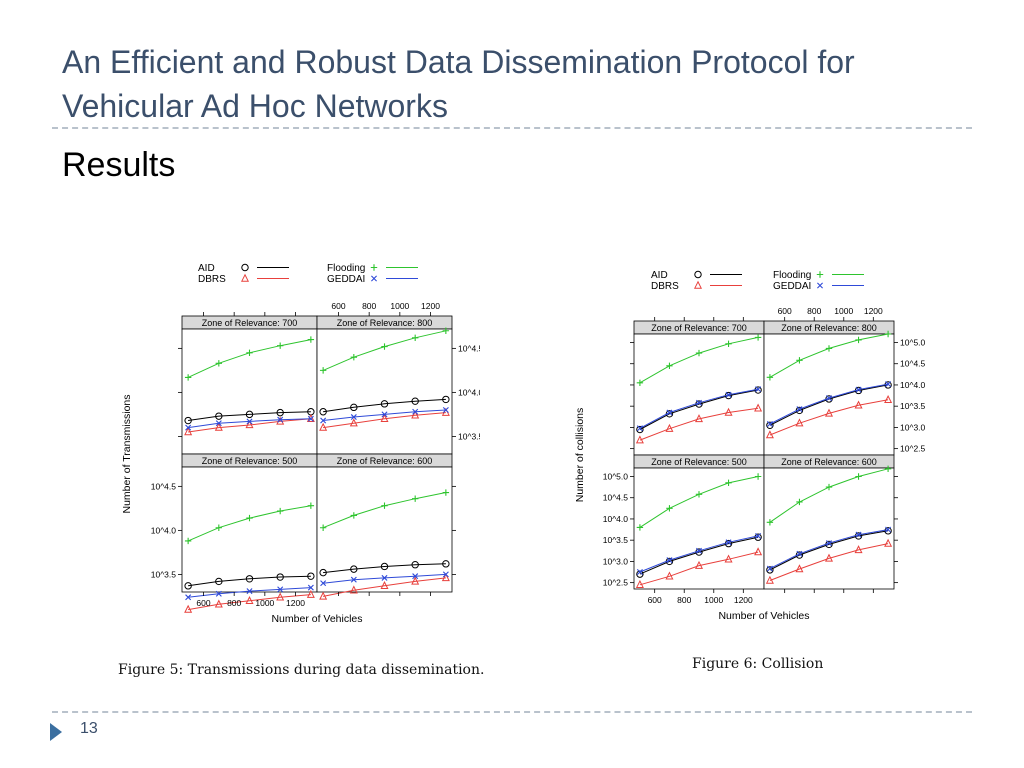  Describe the element at coordinates (699, 568) in the screenshot. I see `chart-1-panel-2-line-dbrs` at that location.